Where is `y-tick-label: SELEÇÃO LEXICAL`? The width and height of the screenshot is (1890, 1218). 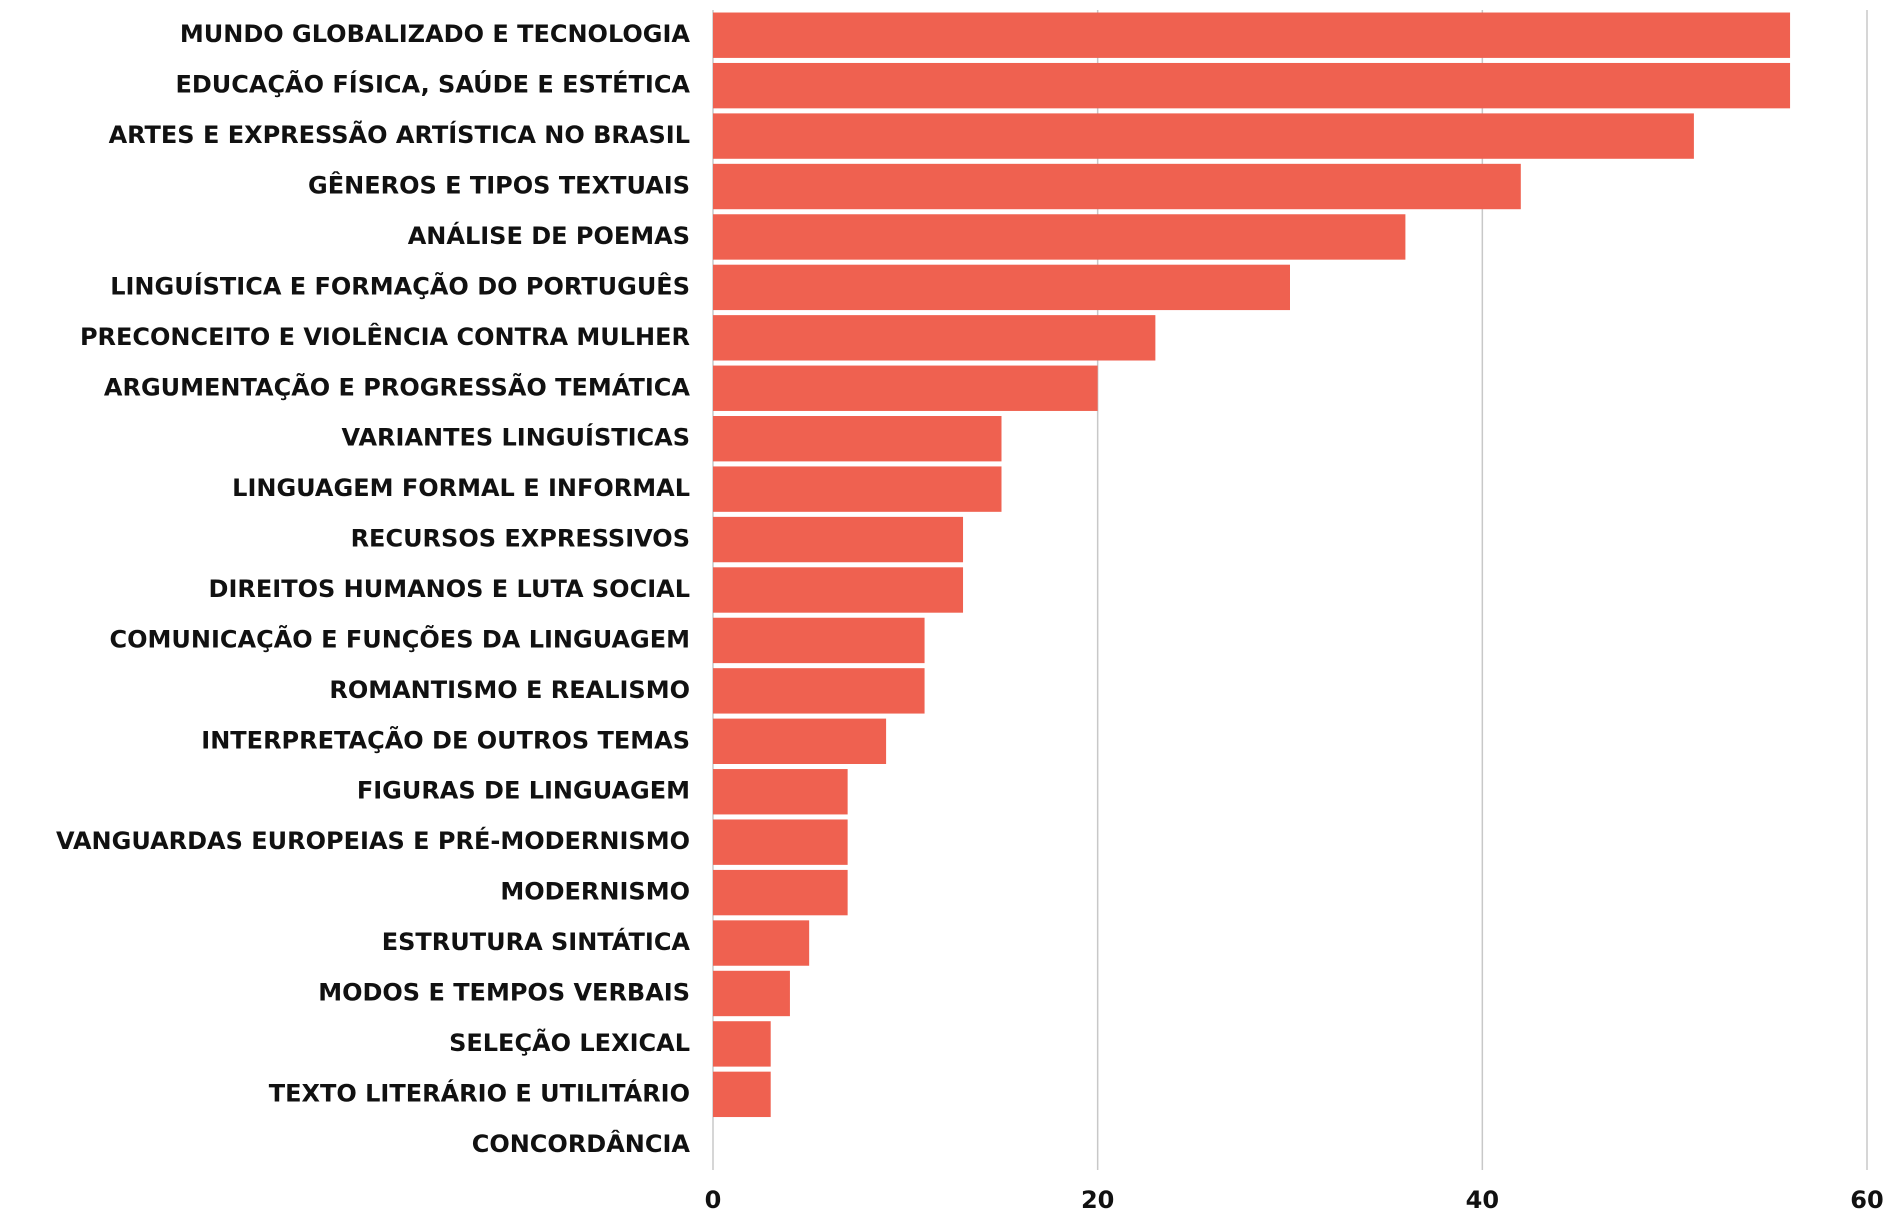
y-tick-label: SELEÇÃO LEXICAL is located at coordinates (569, 1042).